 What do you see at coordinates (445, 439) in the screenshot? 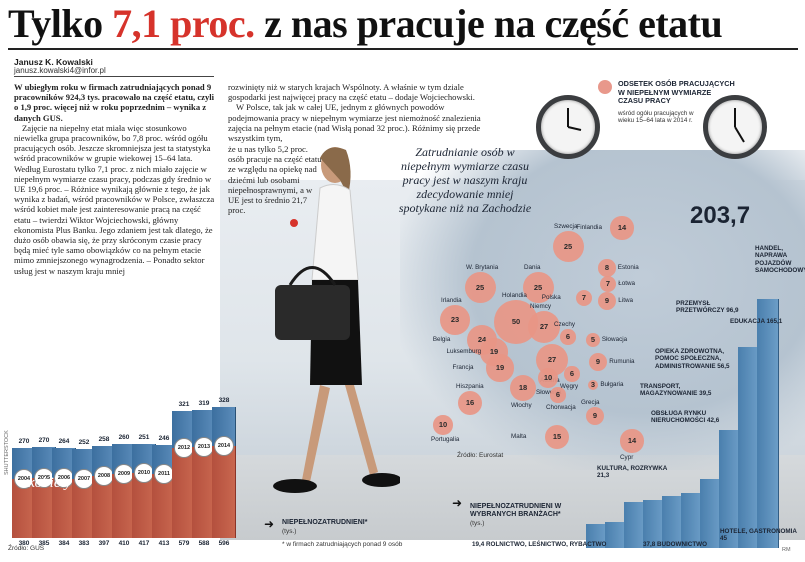
I see `map-country-label: Portugalia` at bounding box center [445, 439].